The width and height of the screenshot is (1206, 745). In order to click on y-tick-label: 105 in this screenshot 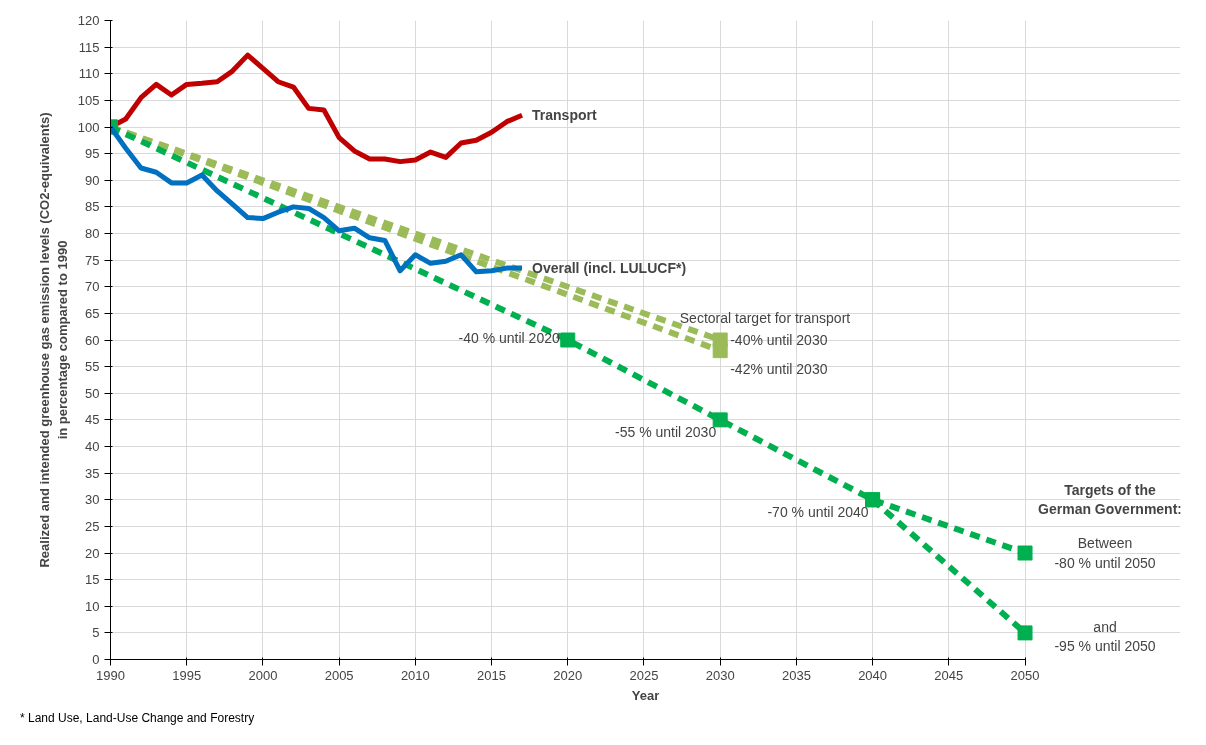, I will do `click(88, 100)`.